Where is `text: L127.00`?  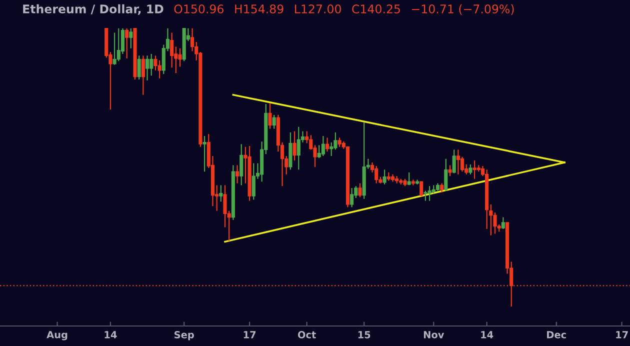
text: L127.00 is located at coordinates (318, 9).